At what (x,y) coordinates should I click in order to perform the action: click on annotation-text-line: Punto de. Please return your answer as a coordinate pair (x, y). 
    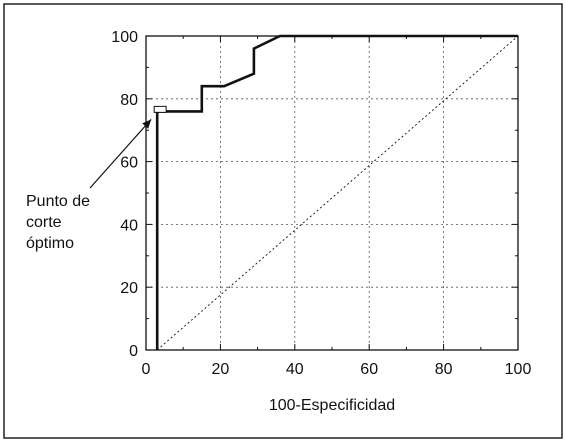
    Looking at the image, I should click on (58, 201).